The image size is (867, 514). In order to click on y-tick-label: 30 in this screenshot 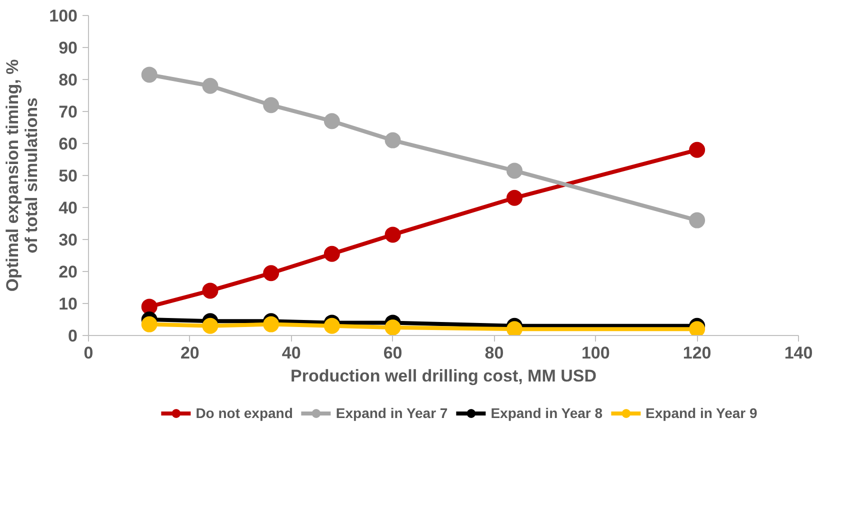, I will do `click(68, 240)`.